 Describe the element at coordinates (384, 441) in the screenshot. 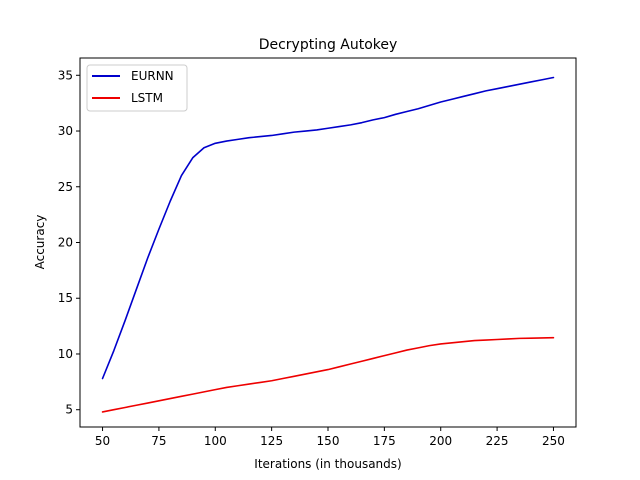

I see `x-tick-label: 175` at that location.